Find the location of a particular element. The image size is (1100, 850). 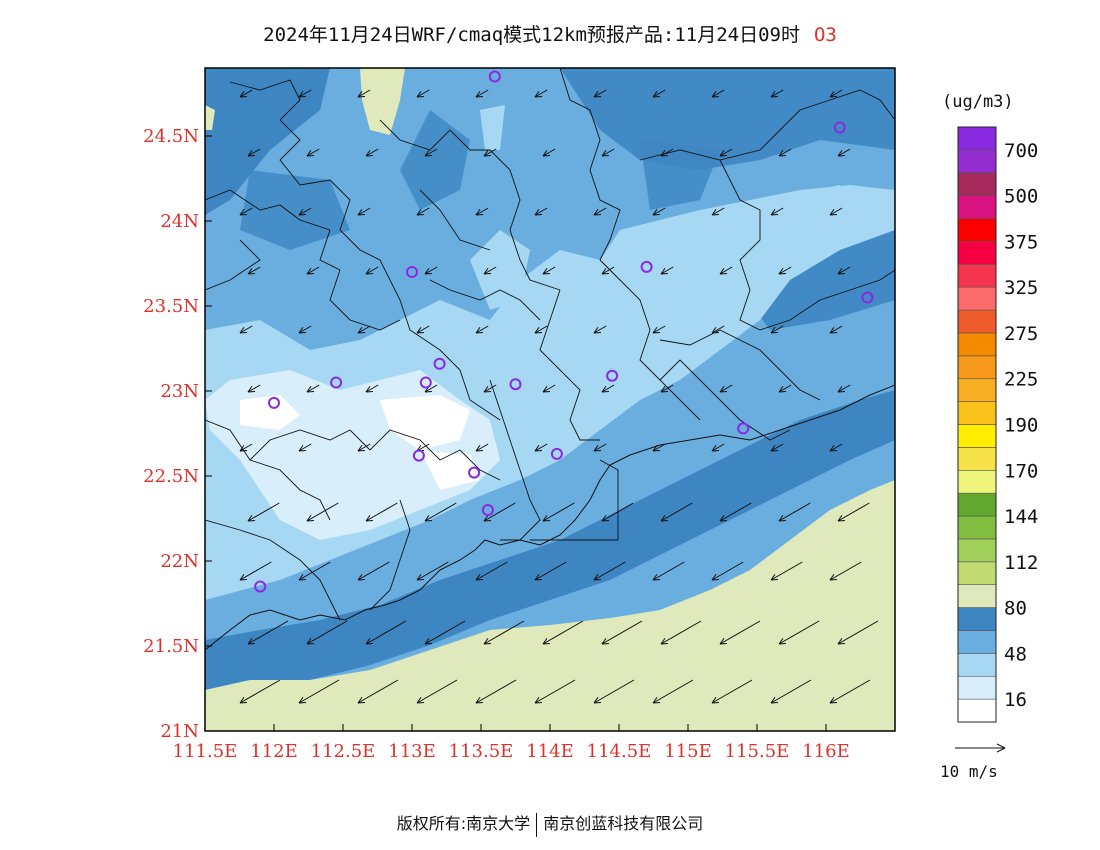

x-tick-label: 113E is located at coordinates (412, 751).